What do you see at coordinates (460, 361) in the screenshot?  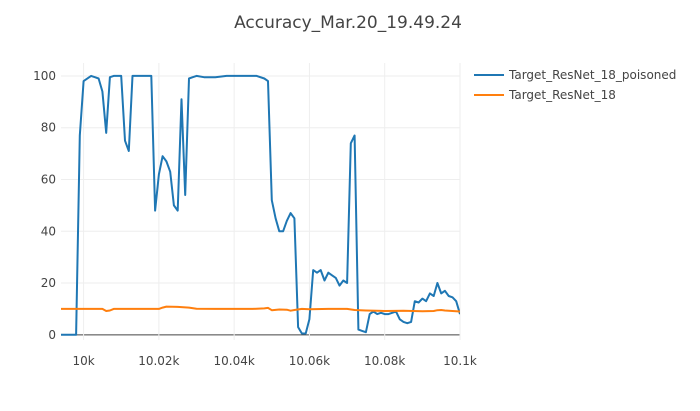 I see `x-tick-label: 10.1k` at bounding box center [460, 361].